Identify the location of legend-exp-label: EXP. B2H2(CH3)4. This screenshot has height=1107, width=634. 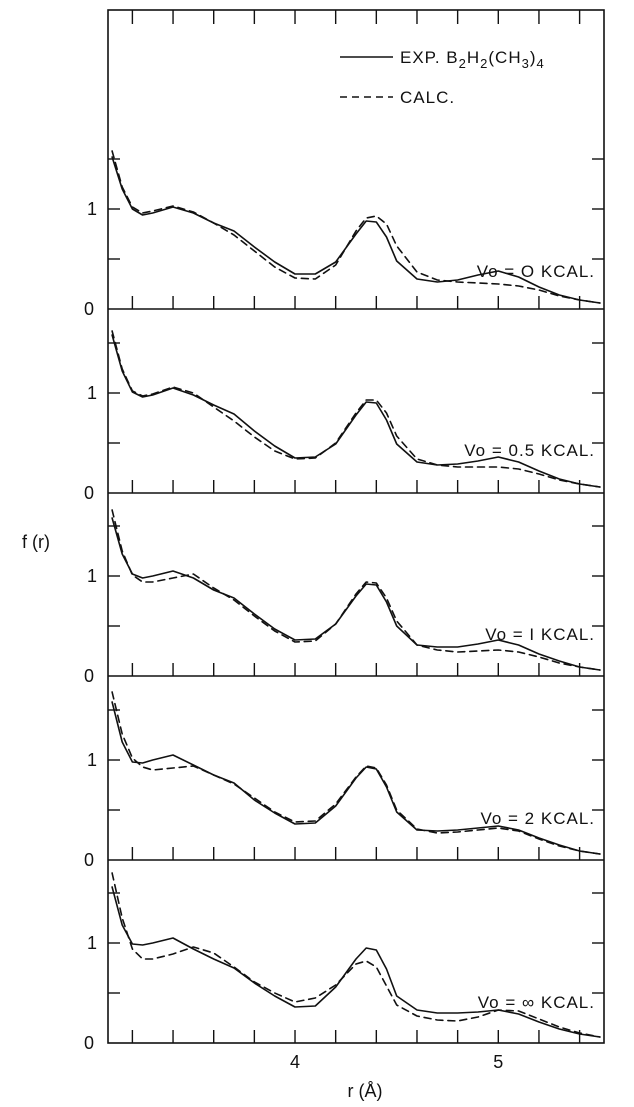
(472, 59).